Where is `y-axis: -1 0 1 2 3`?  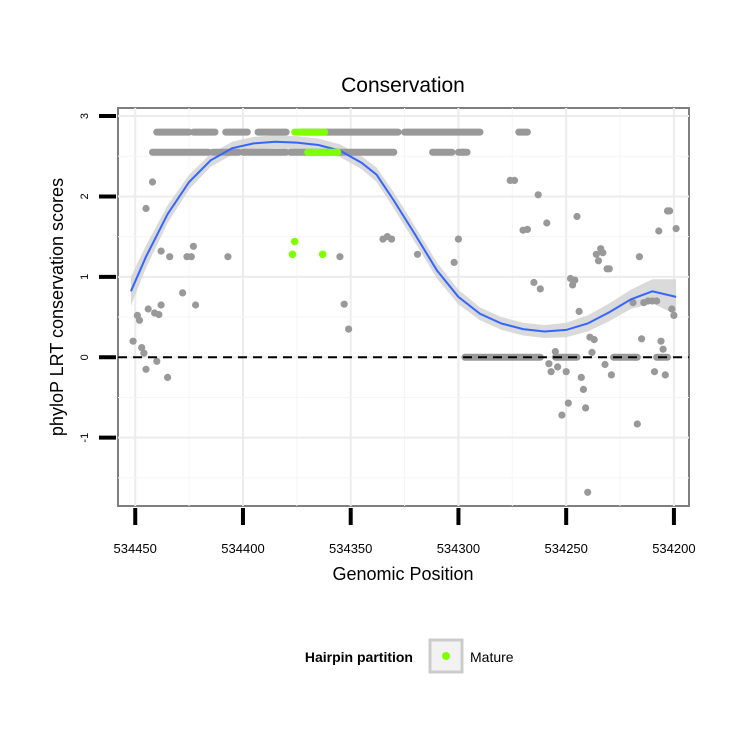
y-axis: -1 0 1 2 3 is located at coordinates (97, 278).